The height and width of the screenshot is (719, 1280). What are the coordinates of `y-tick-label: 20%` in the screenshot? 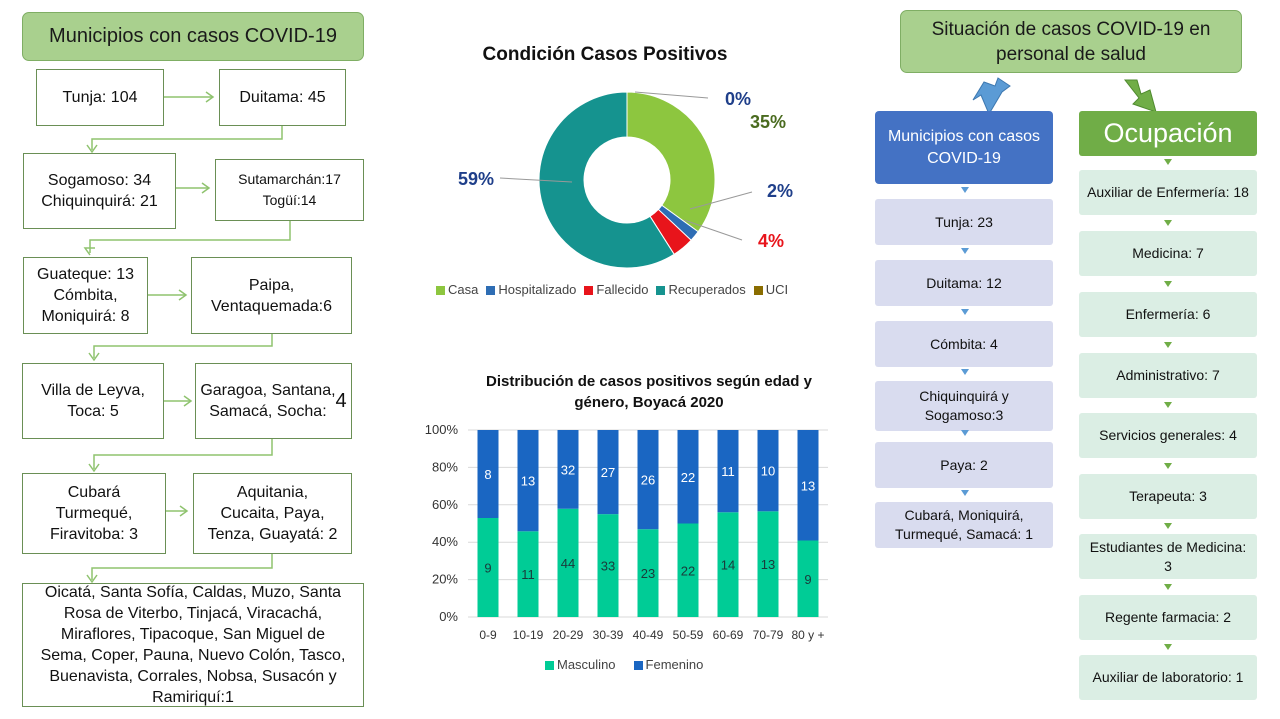 It's located at (445, 579).